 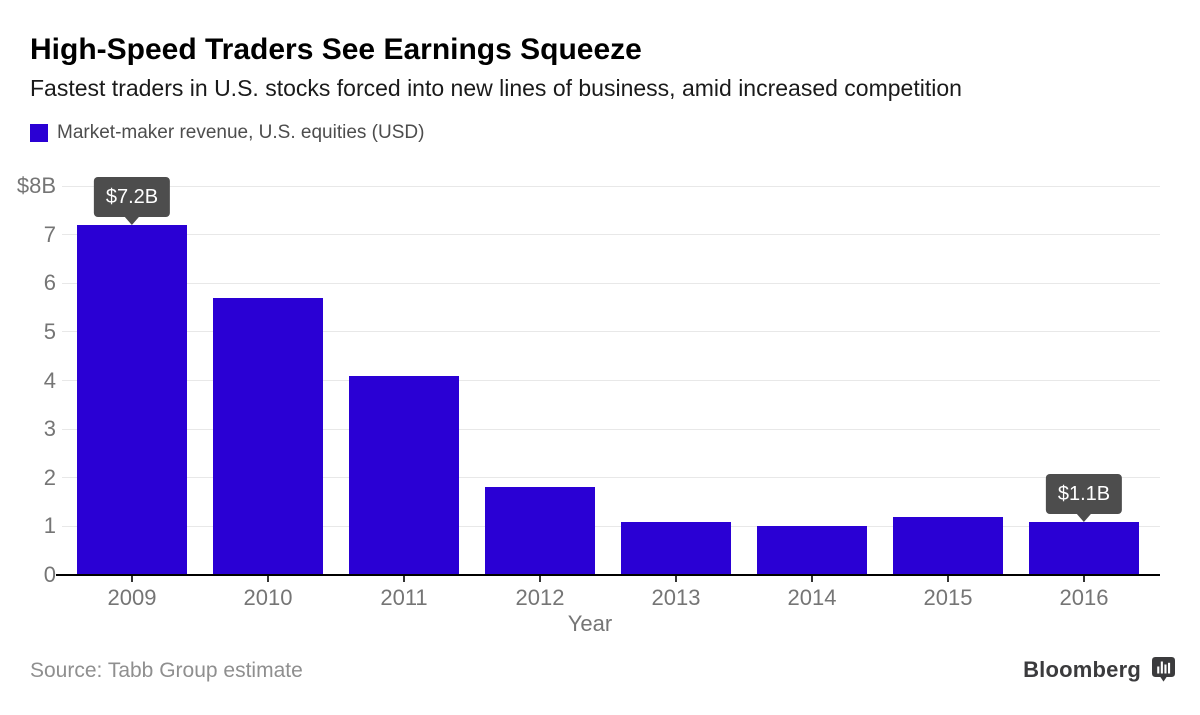 I want to click on x-tick-2011, so click(x=404, y=578).